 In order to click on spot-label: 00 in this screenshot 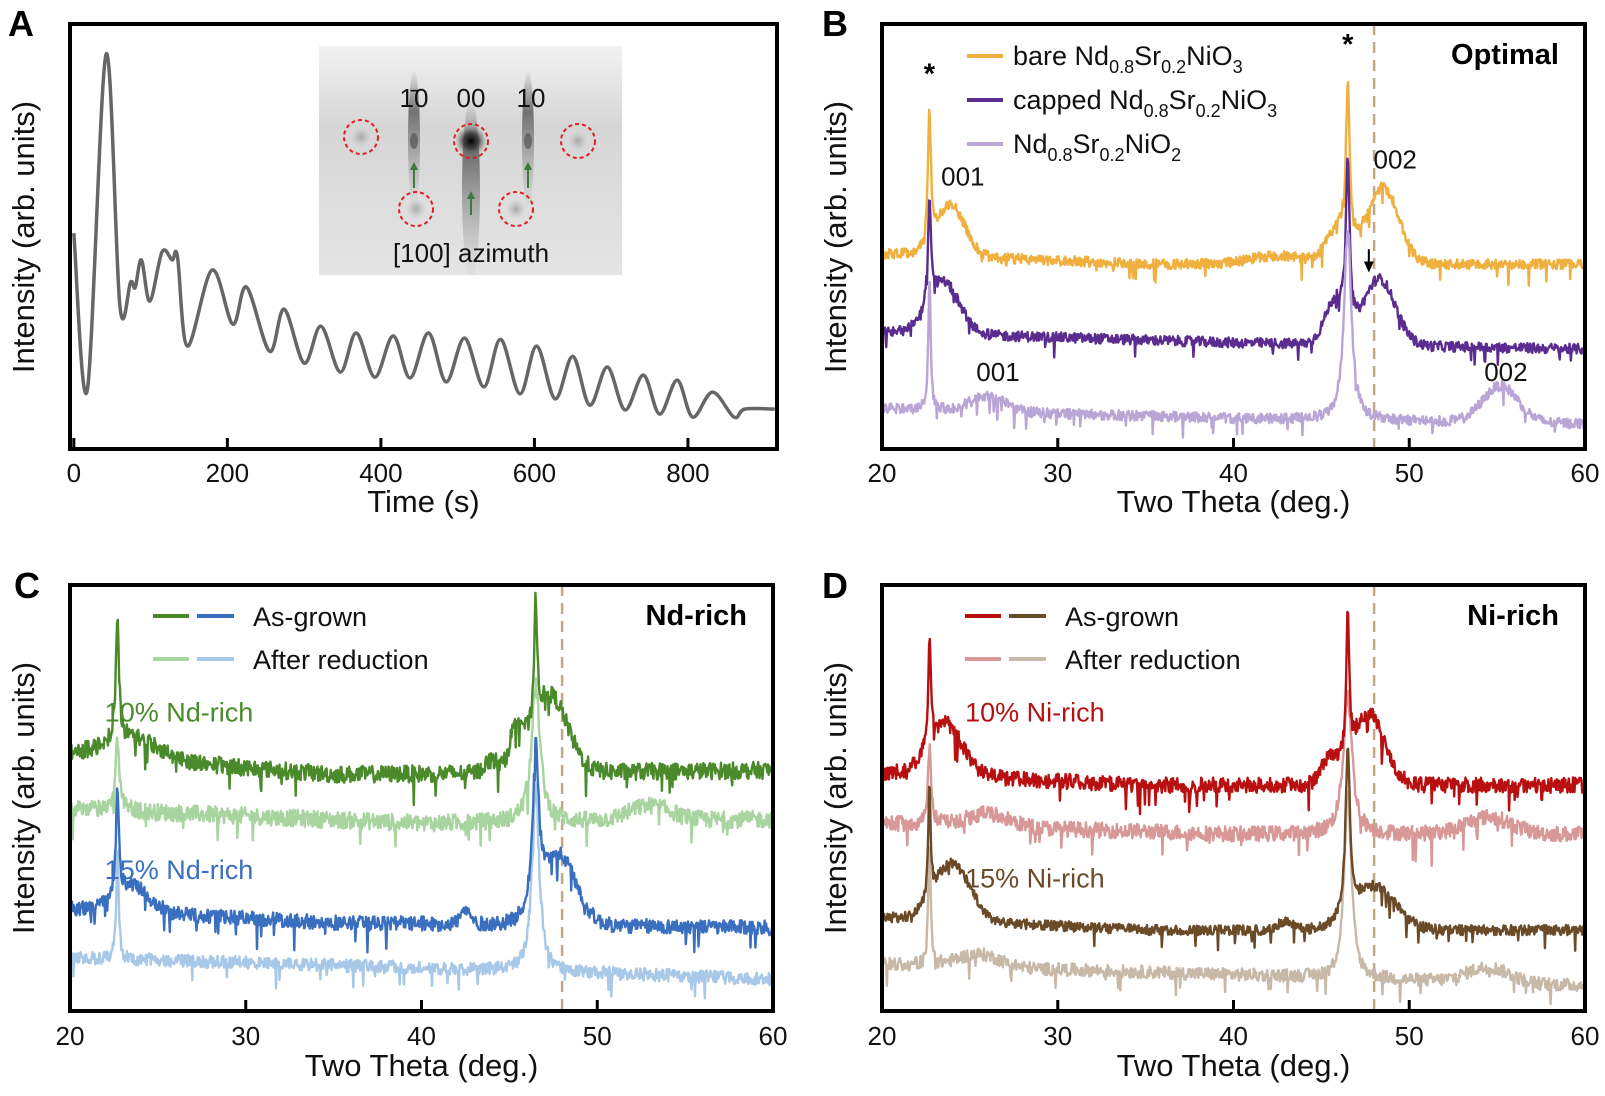, I will do `click(471, 98)`.